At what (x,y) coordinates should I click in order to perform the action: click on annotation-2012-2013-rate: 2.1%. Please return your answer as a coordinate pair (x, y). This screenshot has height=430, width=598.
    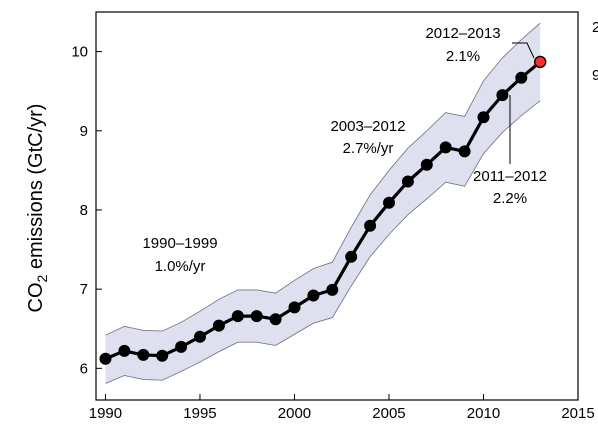
    Looking at the image, I should click on (463, 56).